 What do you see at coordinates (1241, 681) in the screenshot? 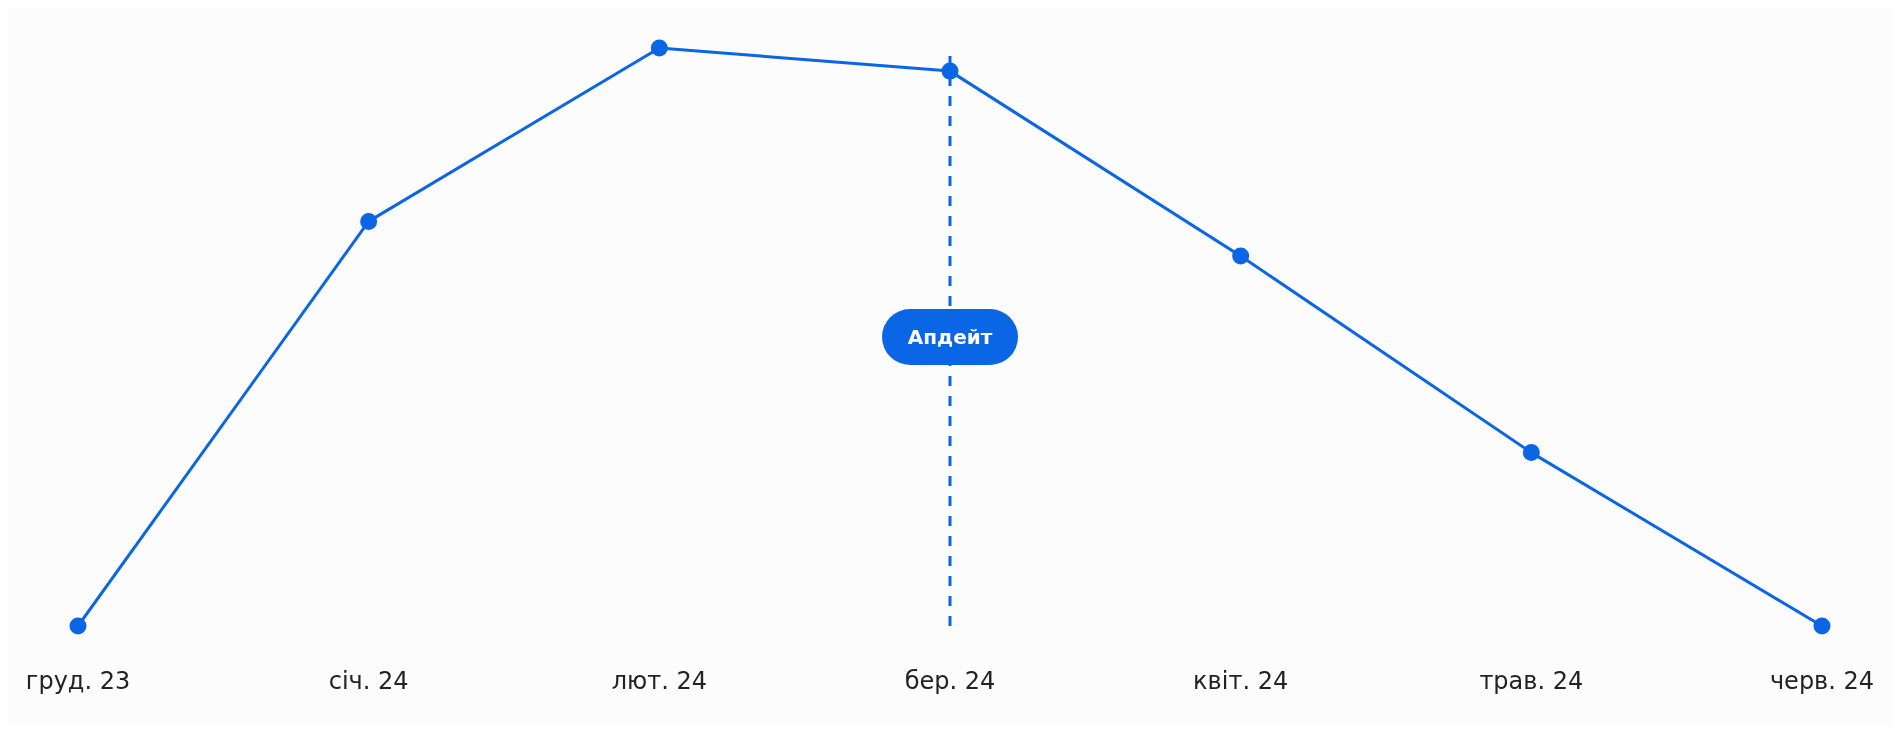
I see `x-tick-label: квіт. 24` at bounding box center [1241, 681].